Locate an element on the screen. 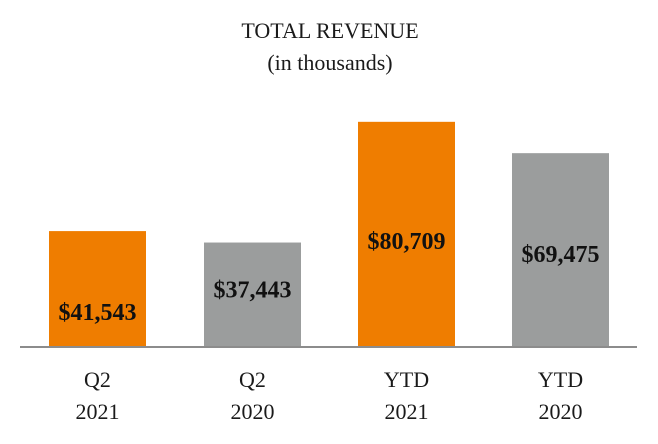  chart-subtitle: (in thousands) is located at coordinates (329, 62).